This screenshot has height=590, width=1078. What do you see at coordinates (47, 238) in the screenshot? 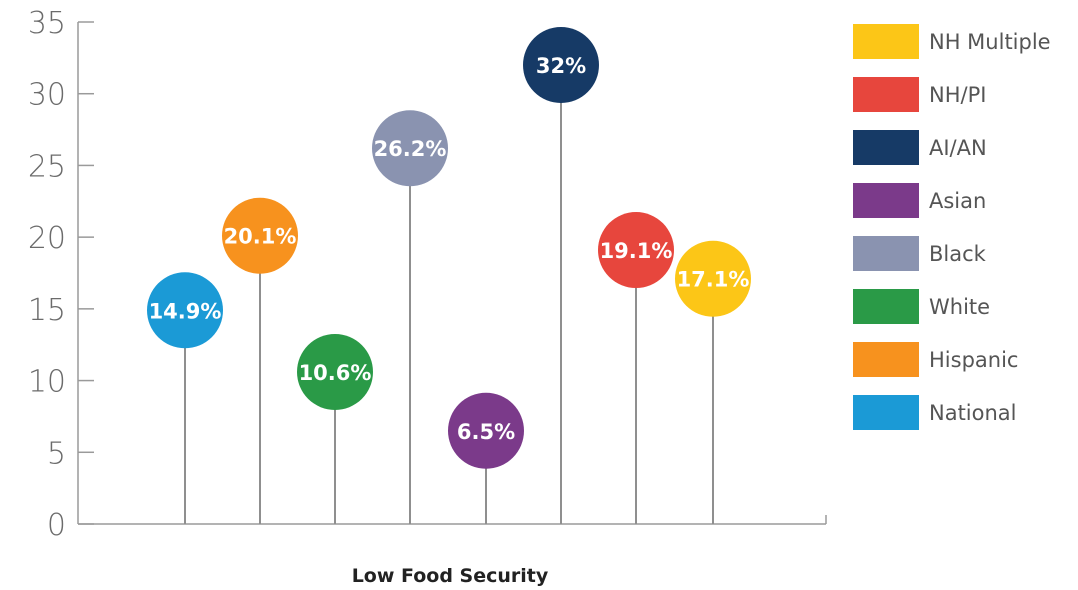
I see `y-tick-label: 20` at bounding box center [47, 238].